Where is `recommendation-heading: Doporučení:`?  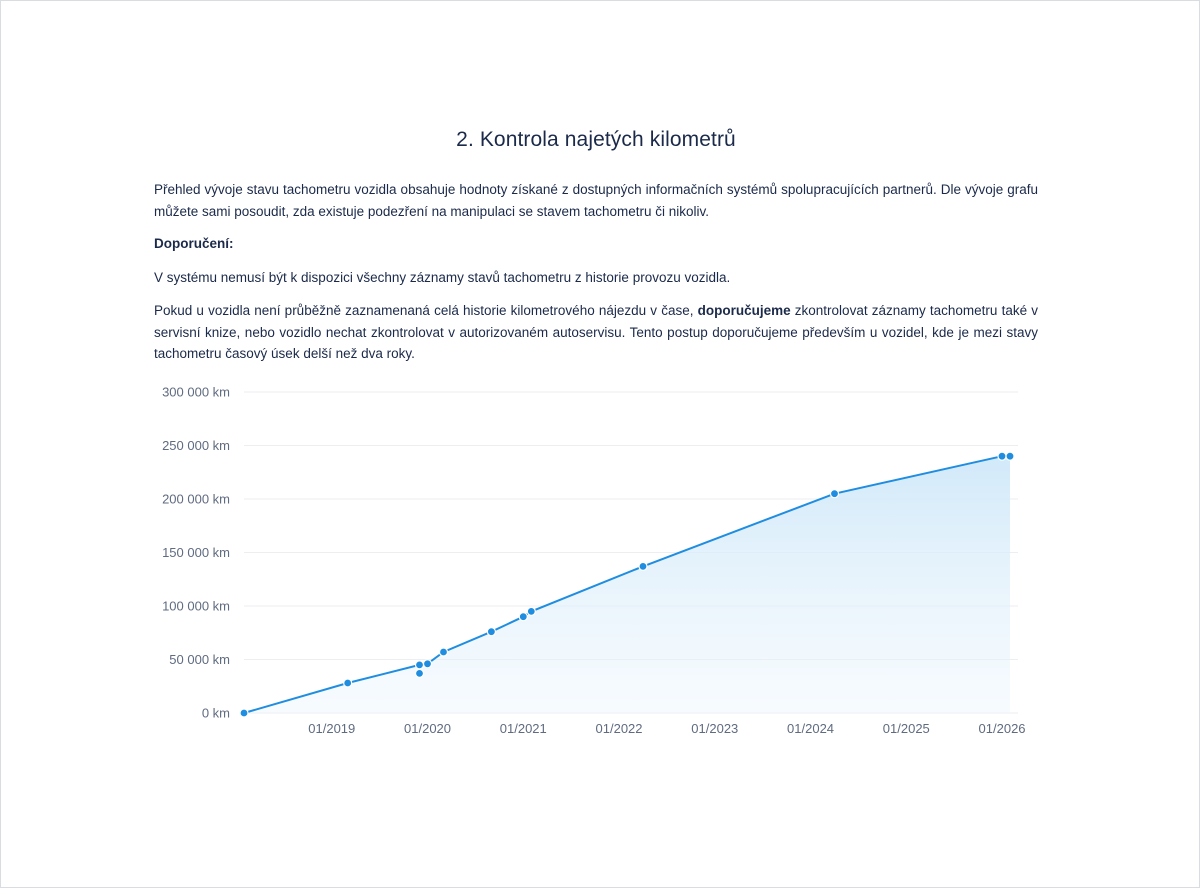 recommendation-heading: Doporučení: is located at coordinates (194, 243).